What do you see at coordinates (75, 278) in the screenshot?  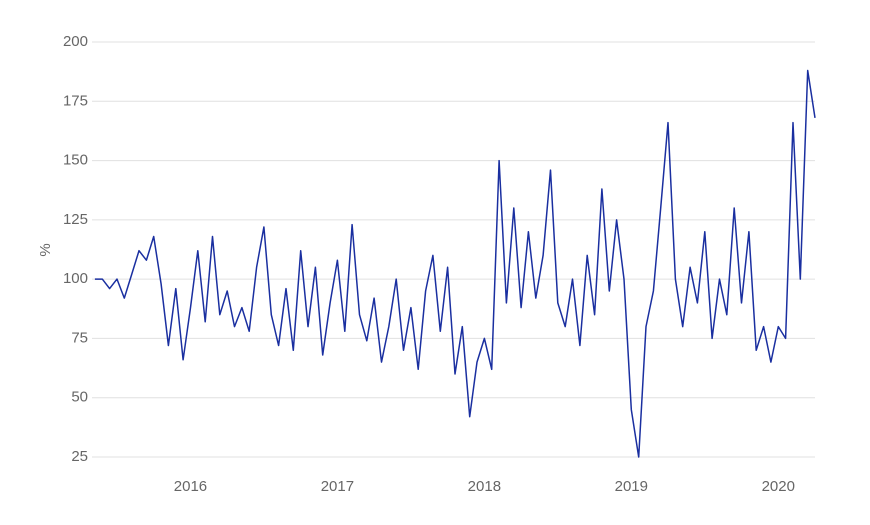 I see `y-tick-label: 100` at bounding box center [75, 278].